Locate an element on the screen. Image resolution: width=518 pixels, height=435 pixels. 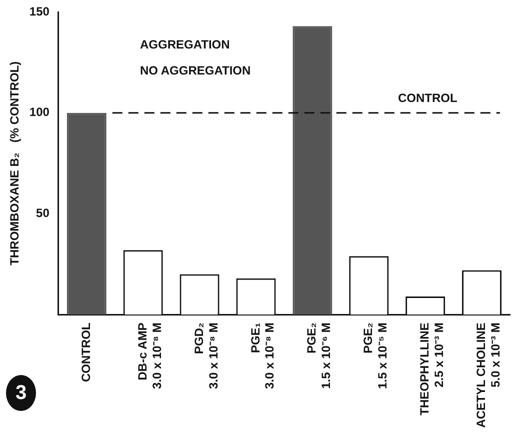
annotation: NO AGGREGATION is located at coordinates (195, 70).